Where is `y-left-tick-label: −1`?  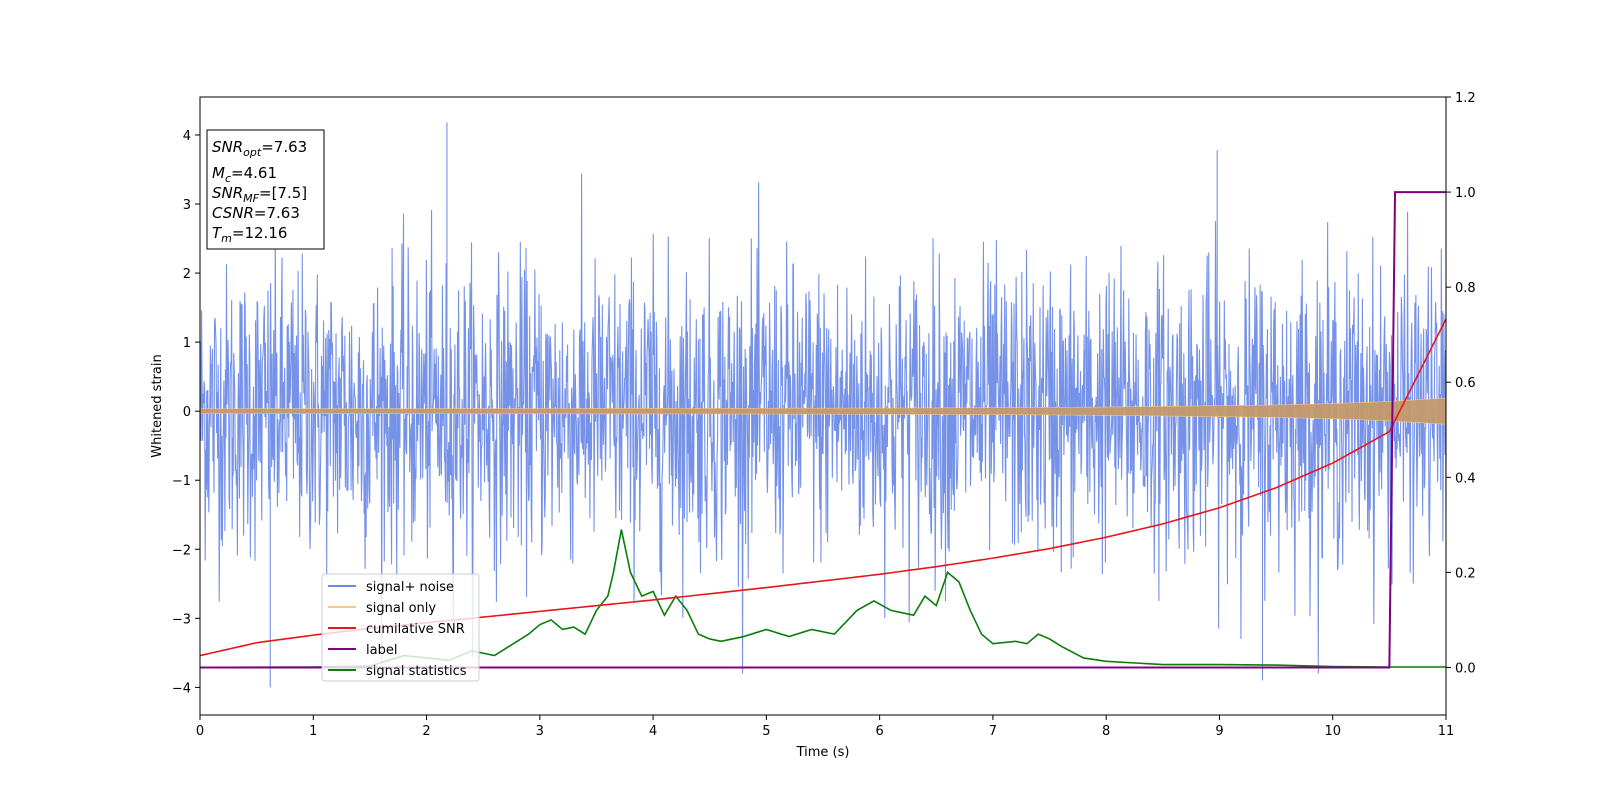 y-left-tick-label: −1 is located at coordinates (181, 481).